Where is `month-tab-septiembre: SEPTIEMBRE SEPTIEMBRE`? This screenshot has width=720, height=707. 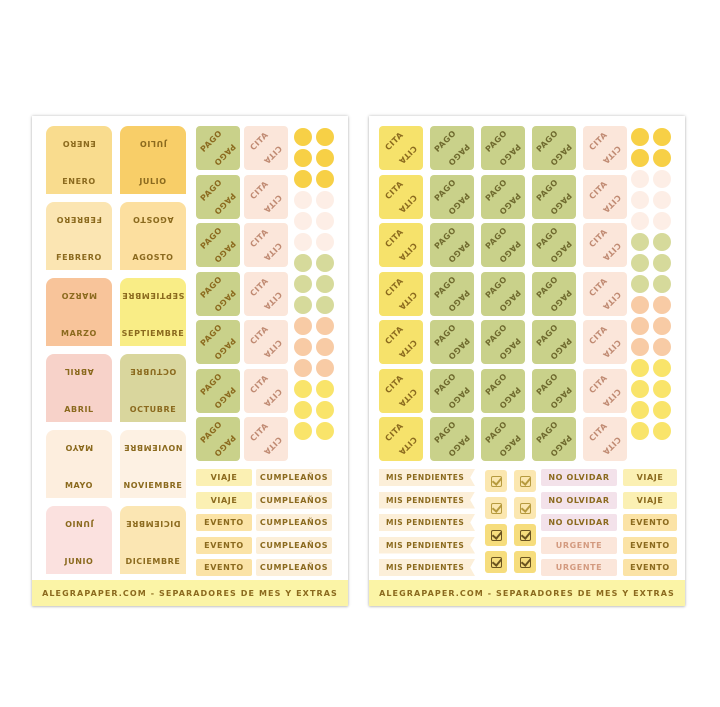
month-tab-septiembre: SEPTIEMBRE SEPTIEMBRE is located at coordinates (153, 312).